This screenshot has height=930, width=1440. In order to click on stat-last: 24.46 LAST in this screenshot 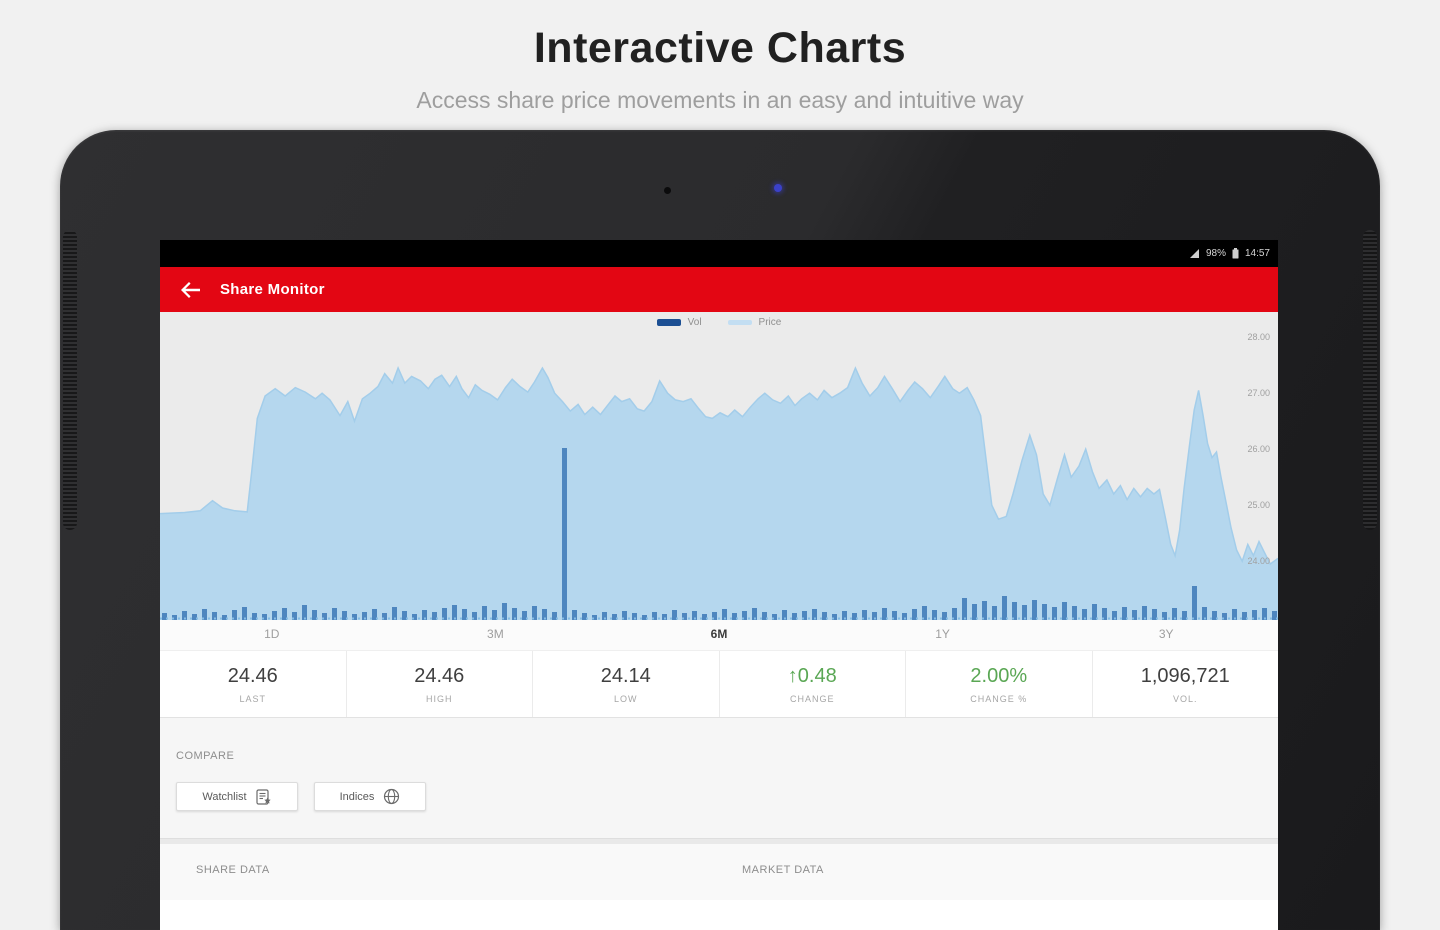, I will do `click(253, 684)`.